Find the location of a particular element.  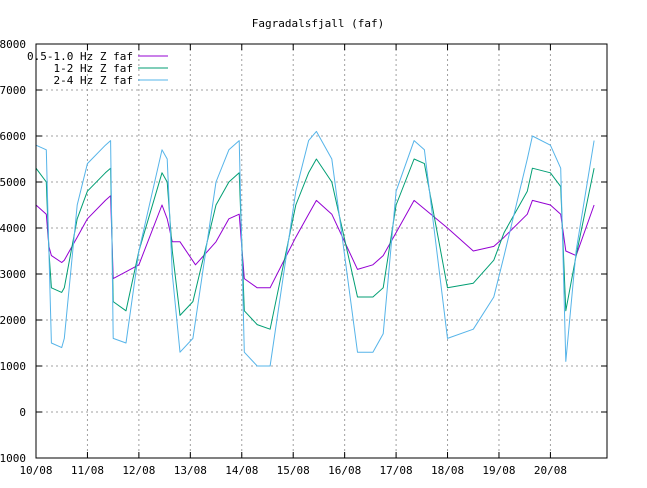

chart-title: Fagradalsfjall (faf) is located at coordinates (318, 23).